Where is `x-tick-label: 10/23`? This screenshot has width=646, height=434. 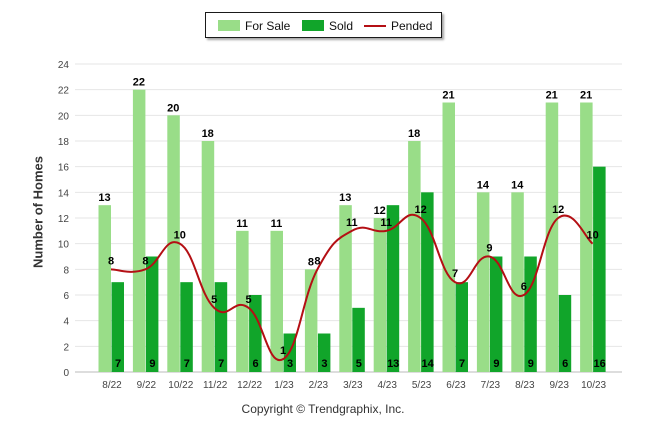
x-tick-label: 10/23 is located at coordinates (593, 385).